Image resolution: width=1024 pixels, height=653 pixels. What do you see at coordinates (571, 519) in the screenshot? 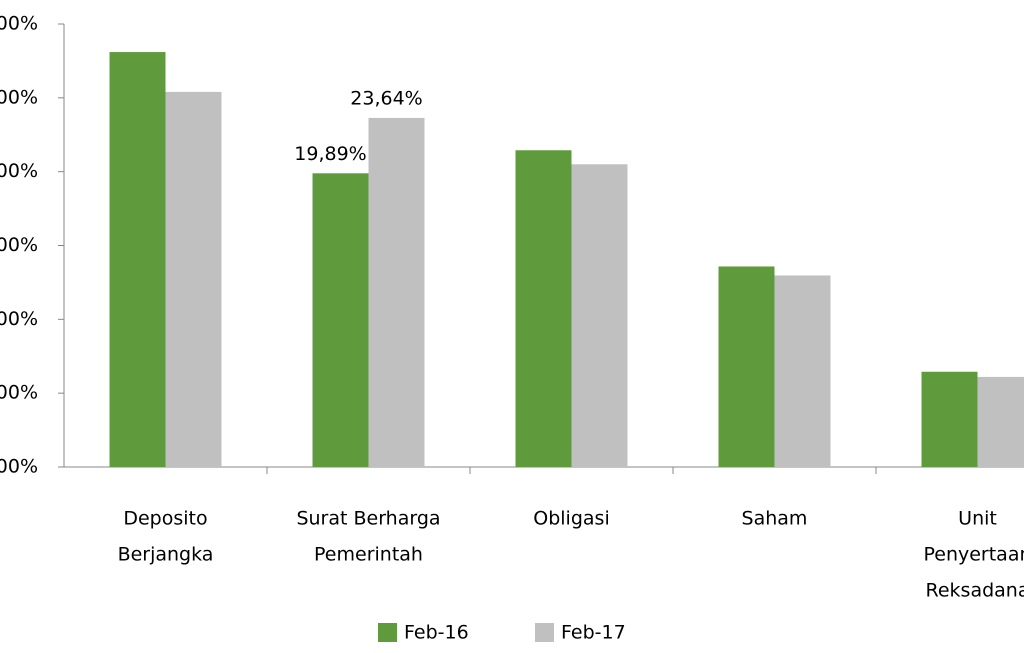
I see `x-tick-label: Obligasi` at bounding box center [571, 519].